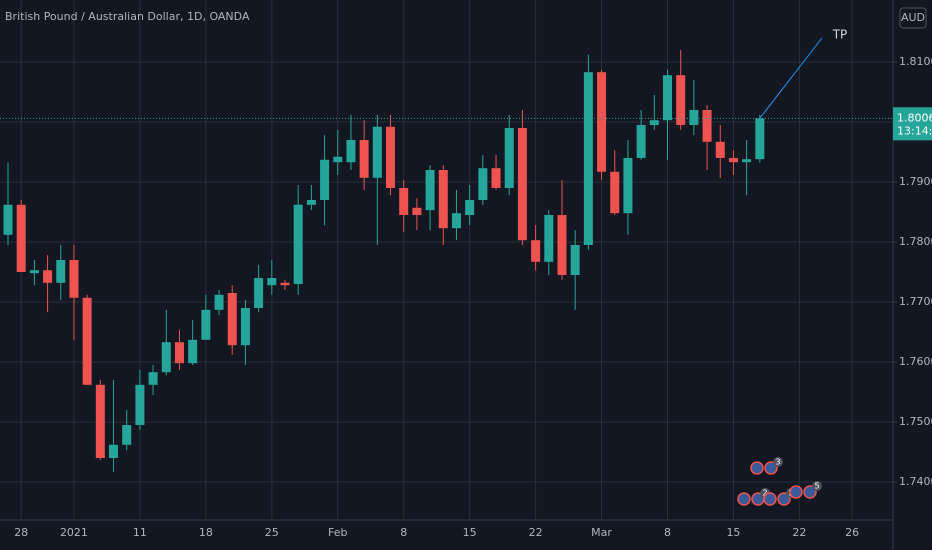 This screenshot has width=932, height=550. I want to click on last-price-label: 1.80061, so click(914, 117).